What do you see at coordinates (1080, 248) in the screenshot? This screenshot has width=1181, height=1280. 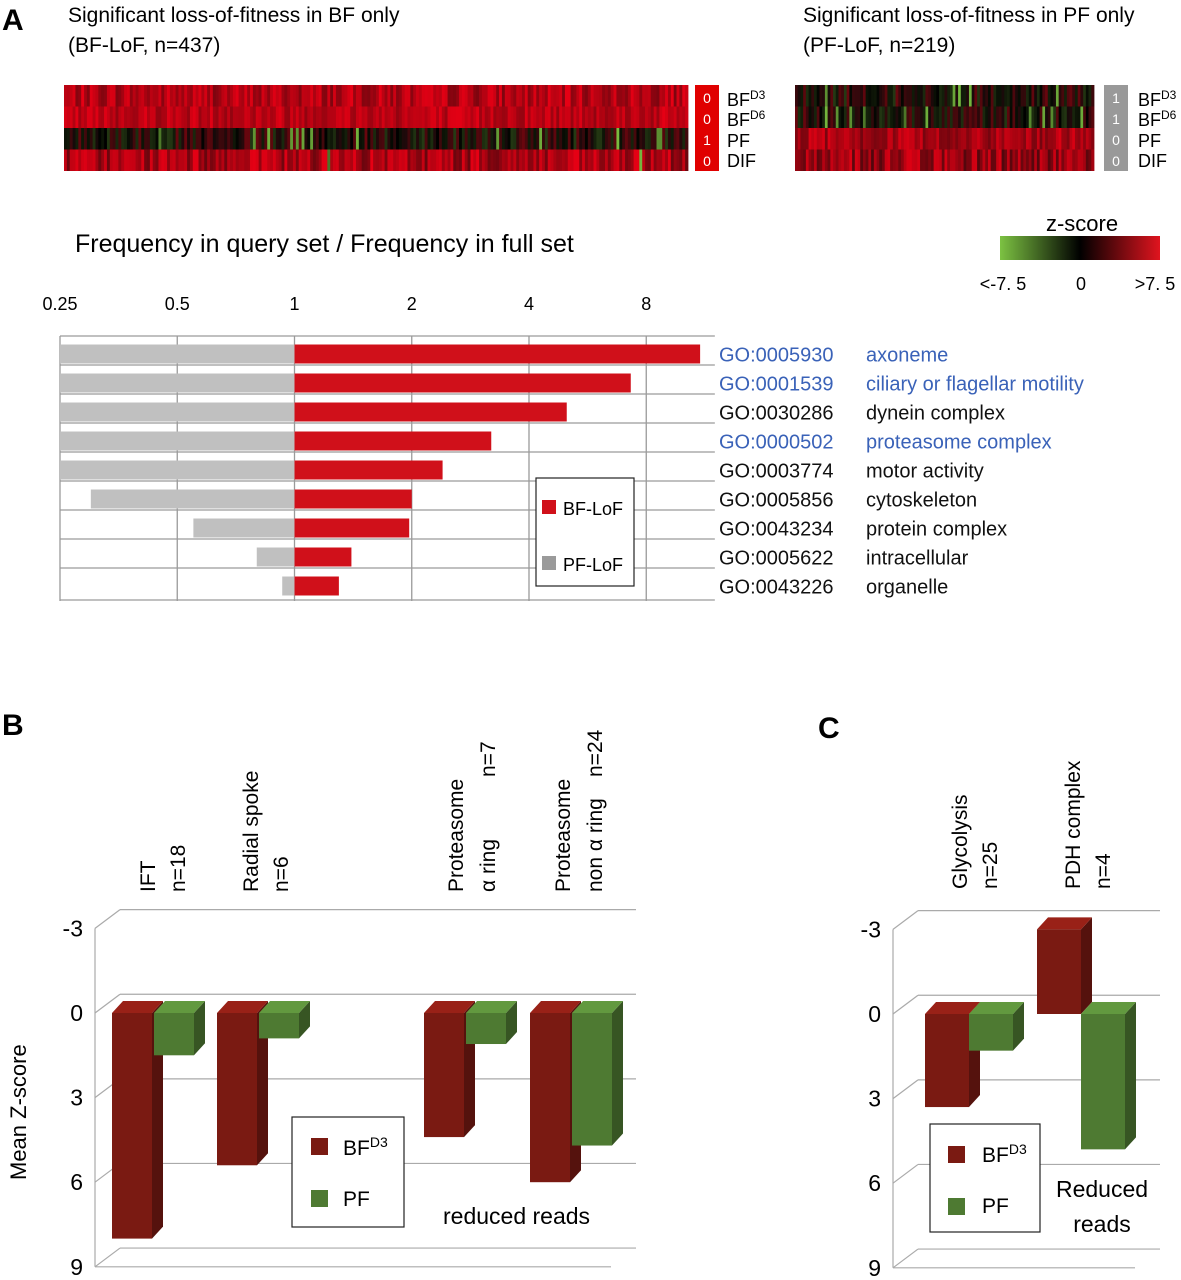 I see `colorbar-gradient` at bounding box center [1080, 248].